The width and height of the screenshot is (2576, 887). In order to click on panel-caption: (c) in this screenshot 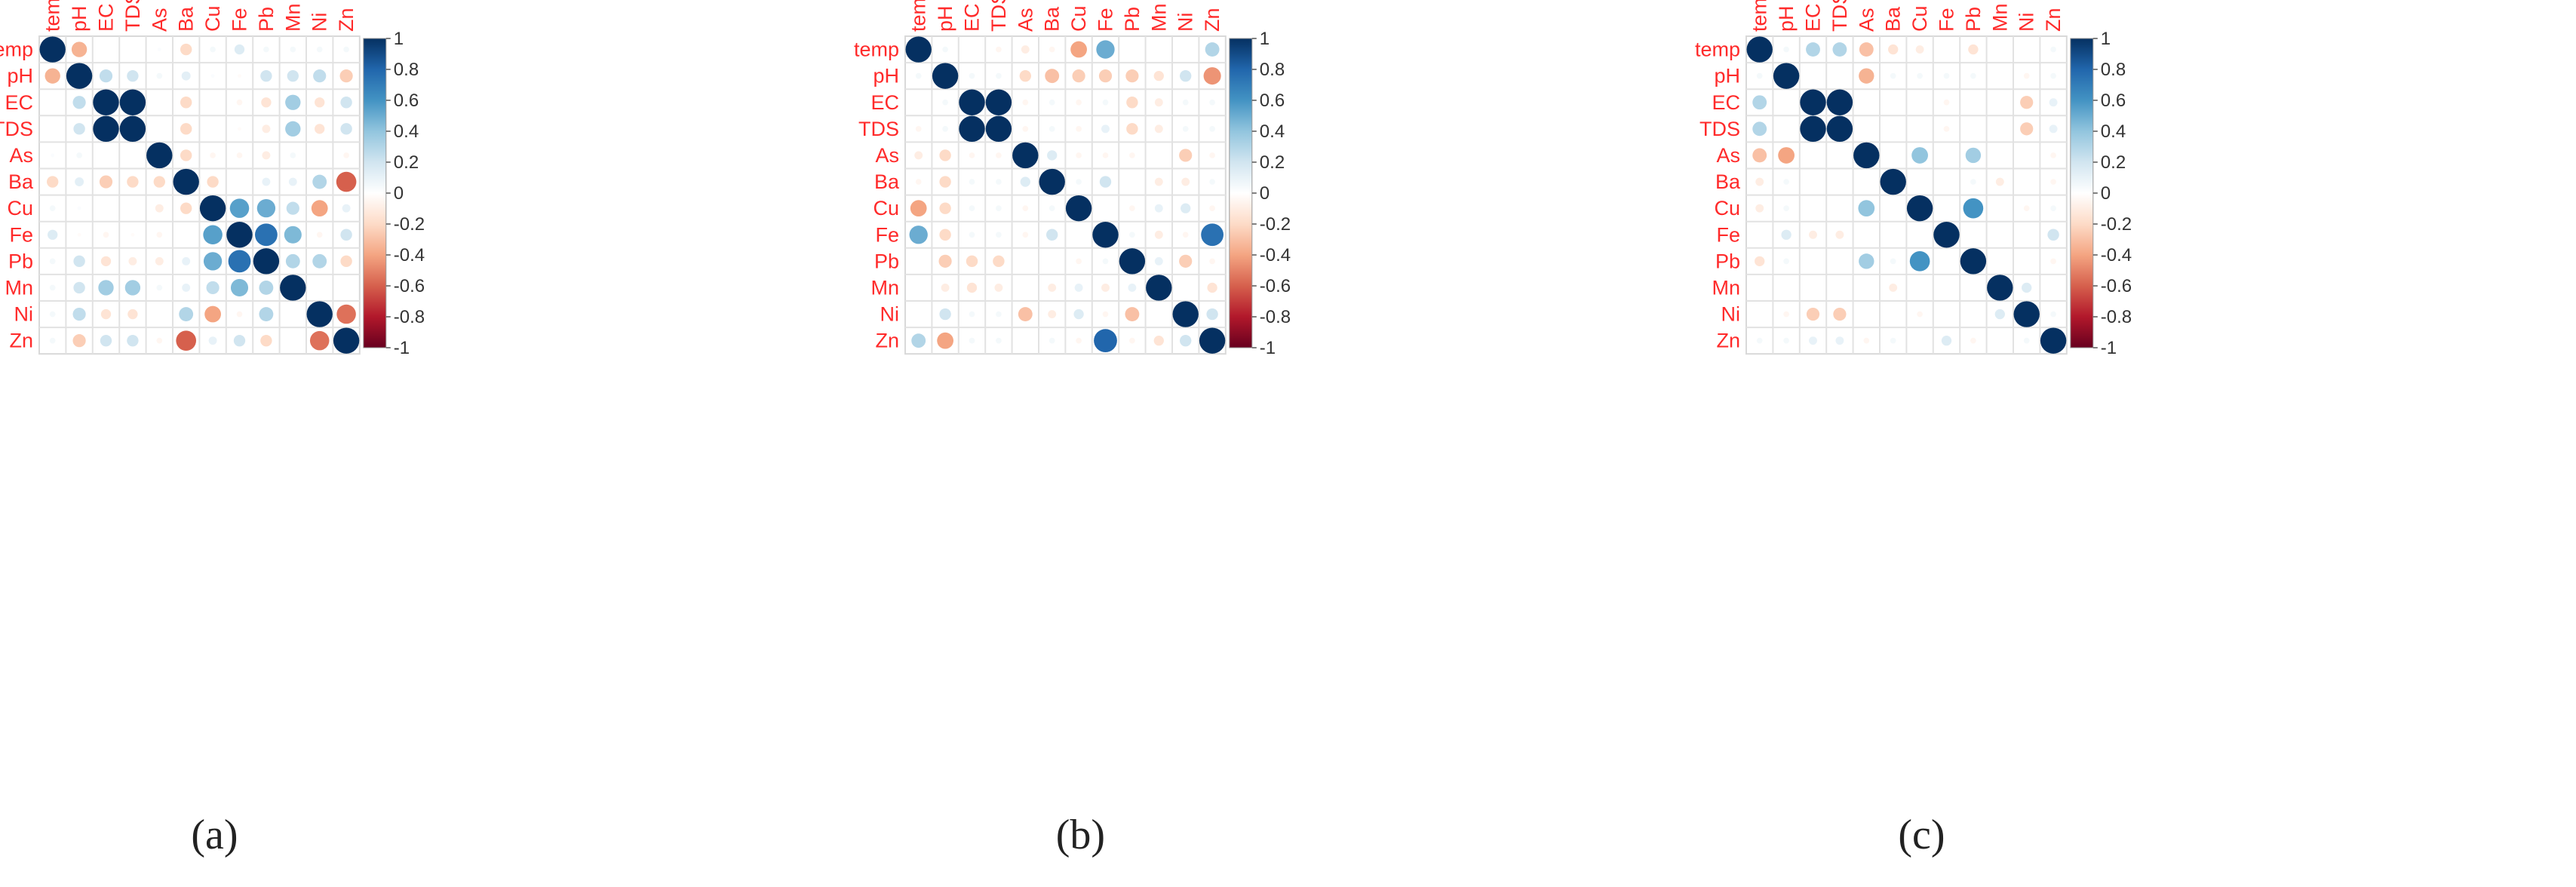, I will do `click(1921, 835)`.